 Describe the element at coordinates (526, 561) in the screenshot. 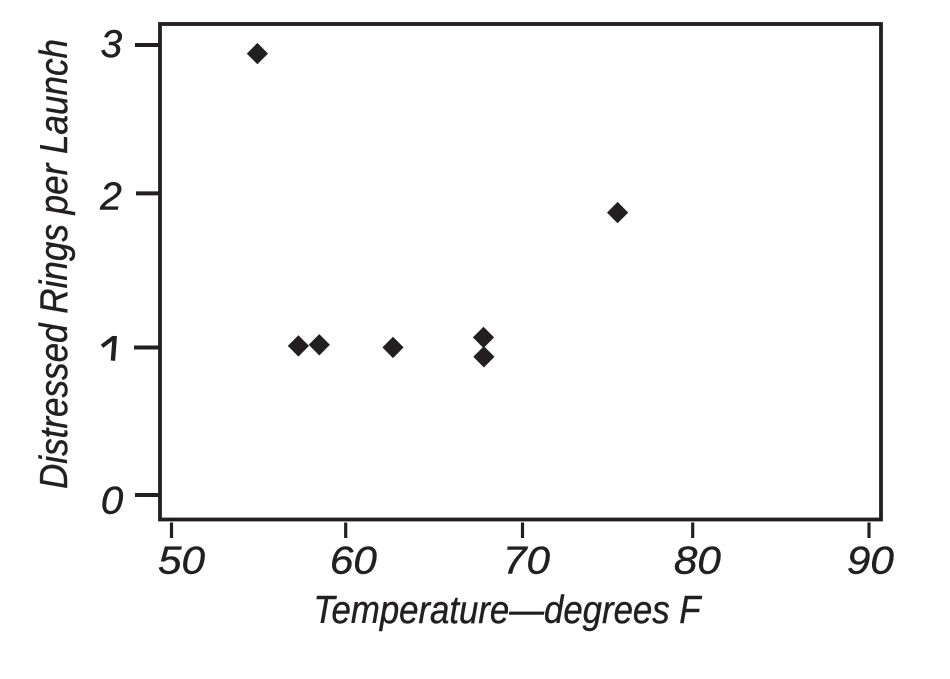

I see `svg-text: 70` at that location.